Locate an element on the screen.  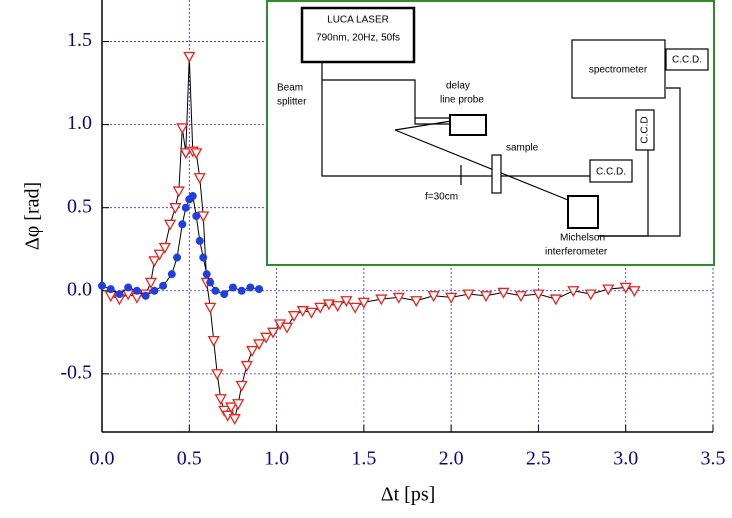
x-tick-label: 2.5 is located at coordinates (538, 459).